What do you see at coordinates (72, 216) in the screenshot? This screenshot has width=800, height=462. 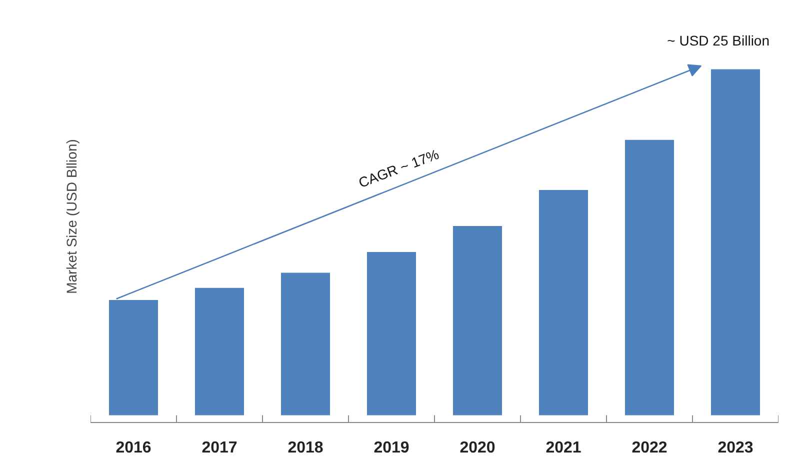 I see `y-axis-title: Market Size (USD Bllion)` at bounding box center [72, 216].